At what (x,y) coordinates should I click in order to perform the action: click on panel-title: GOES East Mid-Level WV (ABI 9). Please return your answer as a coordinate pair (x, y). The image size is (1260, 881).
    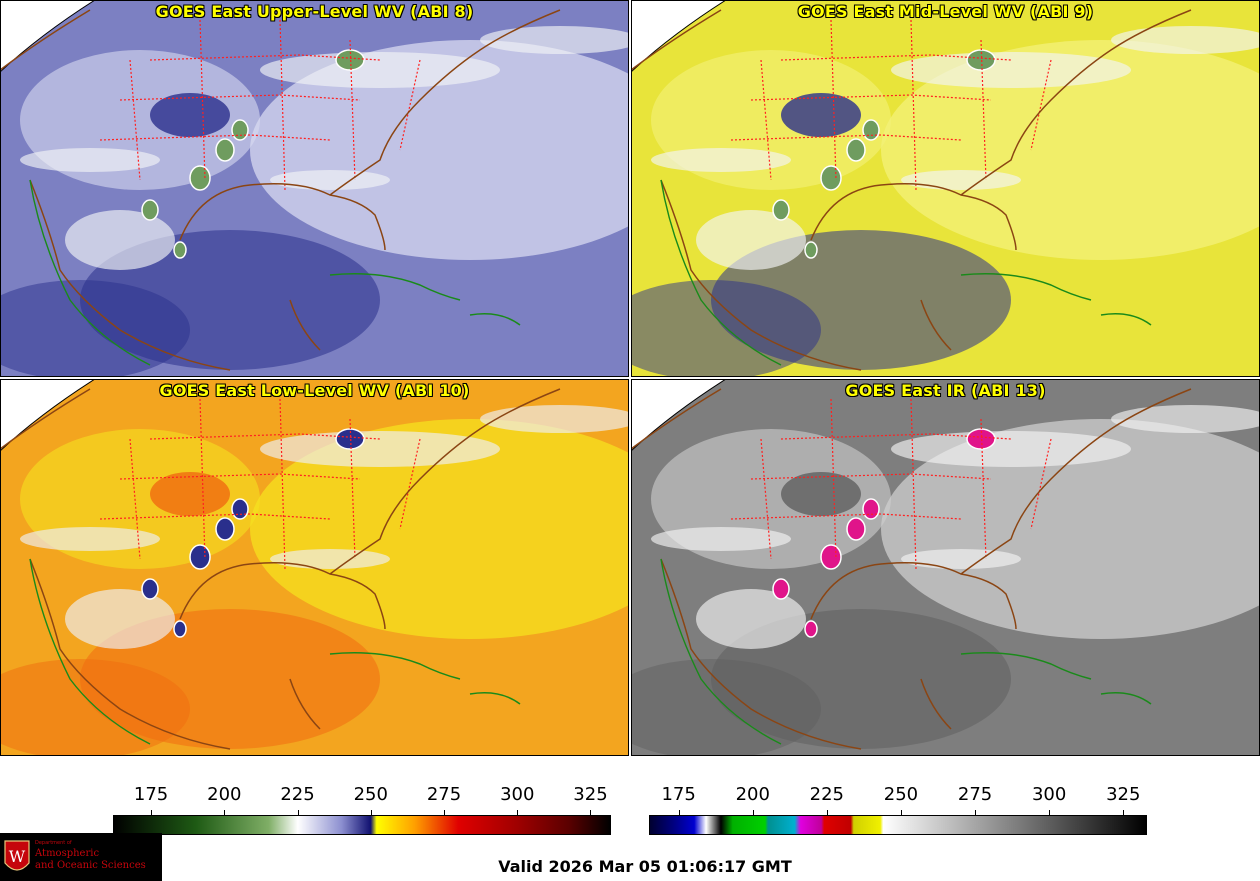
    Looking at the image, I should click on (945, 11).